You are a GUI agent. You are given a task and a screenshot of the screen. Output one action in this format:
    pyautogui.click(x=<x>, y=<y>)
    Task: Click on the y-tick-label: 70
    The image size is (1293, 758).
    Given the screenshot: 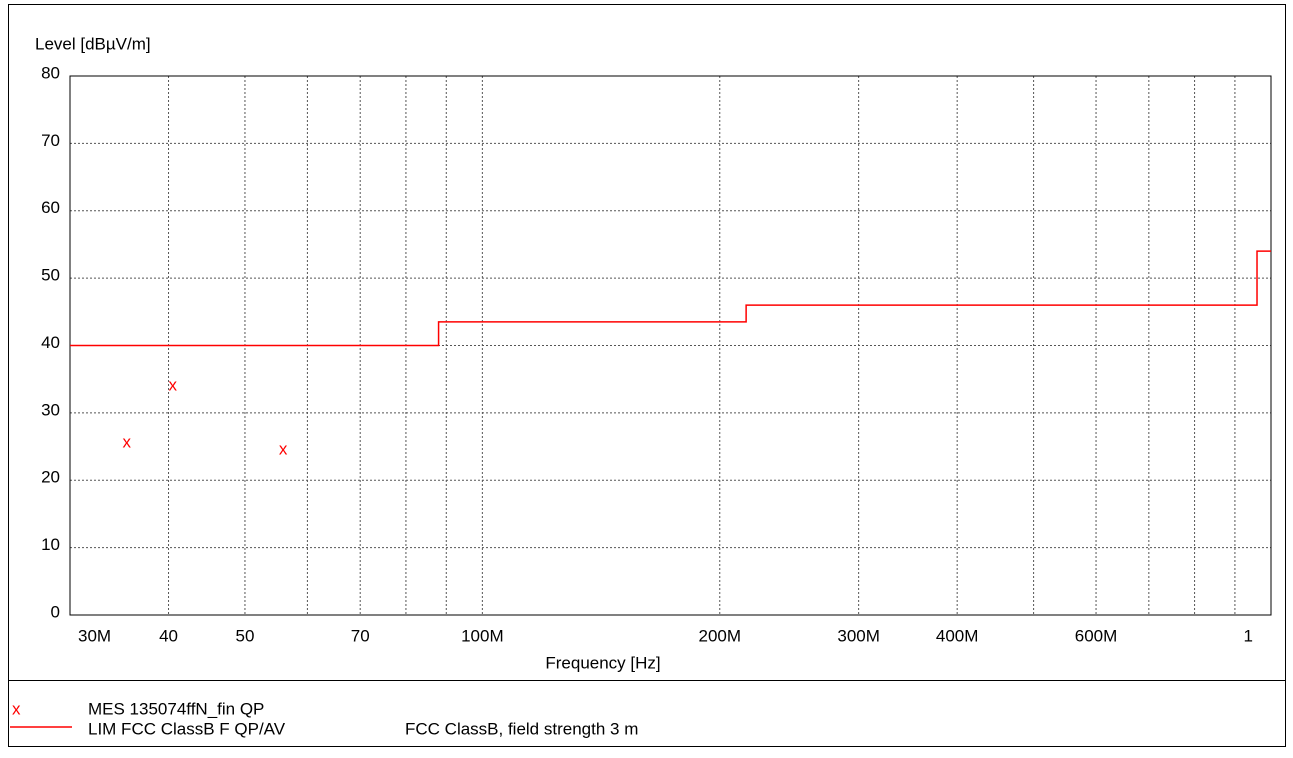 What is the action you would take?
    pyautogui.click(x=50, y=140)
    